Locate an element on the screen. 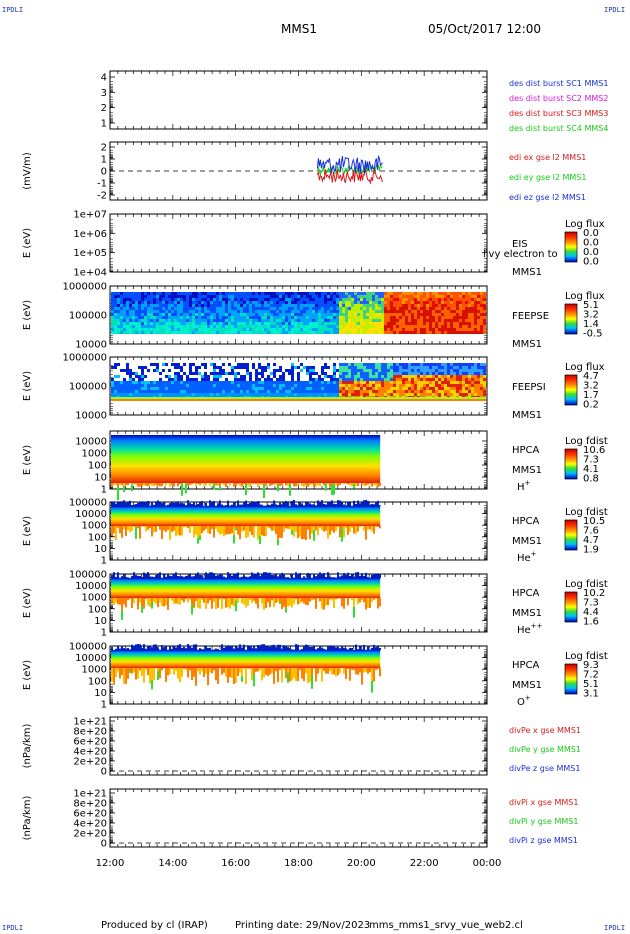 This screenshot has width=630, height=934. spacecraft-label: MMS1 is located at coordinates (527, 613).